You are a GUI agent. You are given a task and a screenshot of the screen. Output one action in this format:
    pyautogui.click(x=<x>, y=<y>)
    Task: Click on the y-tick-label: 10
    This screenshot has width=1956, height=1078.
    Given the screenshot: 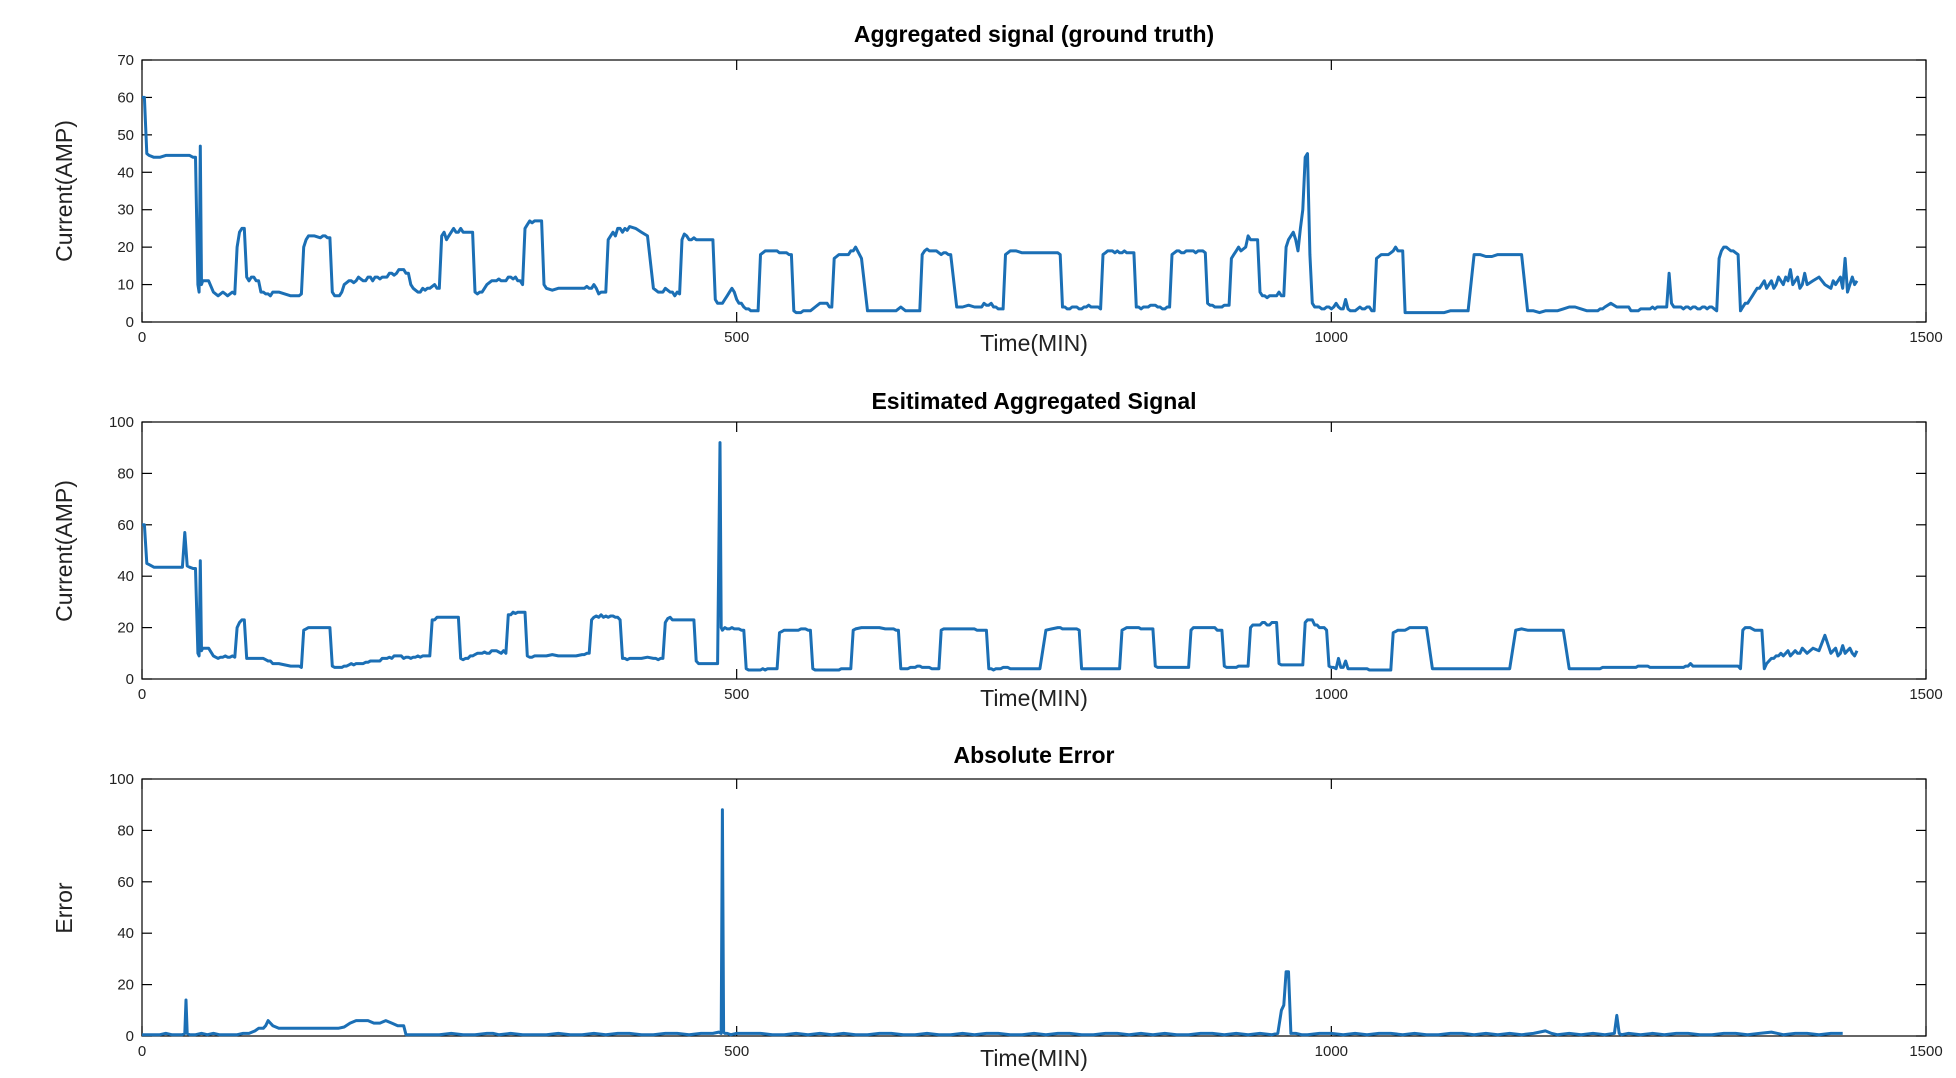 What is the action you would take?
    pyautogui.click(x=125, y=285)
    